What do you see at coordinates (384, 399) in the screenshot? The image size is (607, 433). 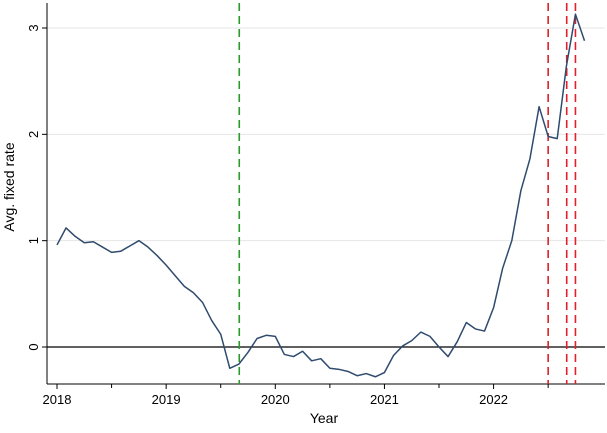 I see `x-tick-label: 2021` at bounding box center [384, 399].